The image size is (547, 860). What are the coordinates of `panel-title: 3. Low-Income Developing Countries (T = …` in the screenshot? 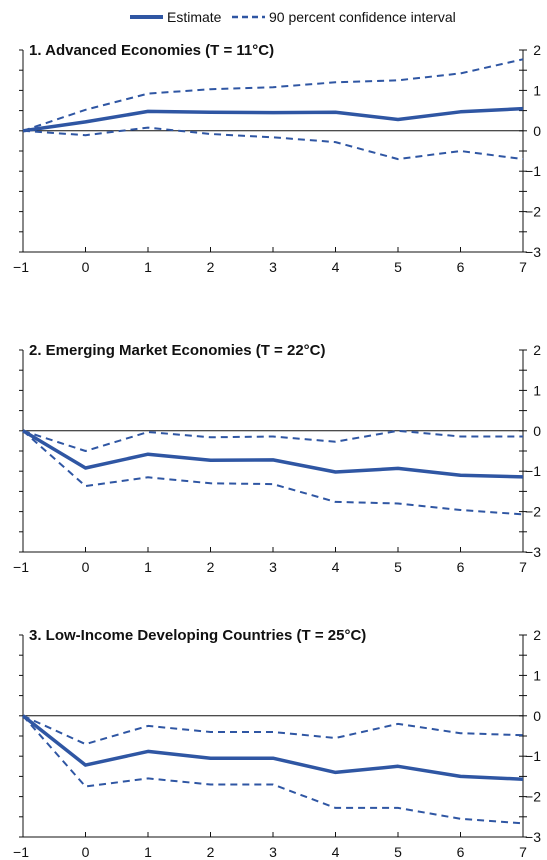 It's located at (197, 635).